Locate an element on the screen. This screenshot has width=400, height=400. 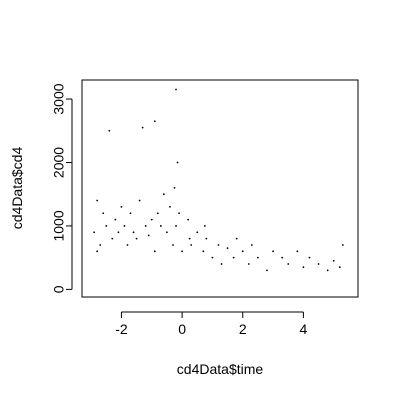
x-axis: -2 0 2 4 is located at coordinates (211, 324).